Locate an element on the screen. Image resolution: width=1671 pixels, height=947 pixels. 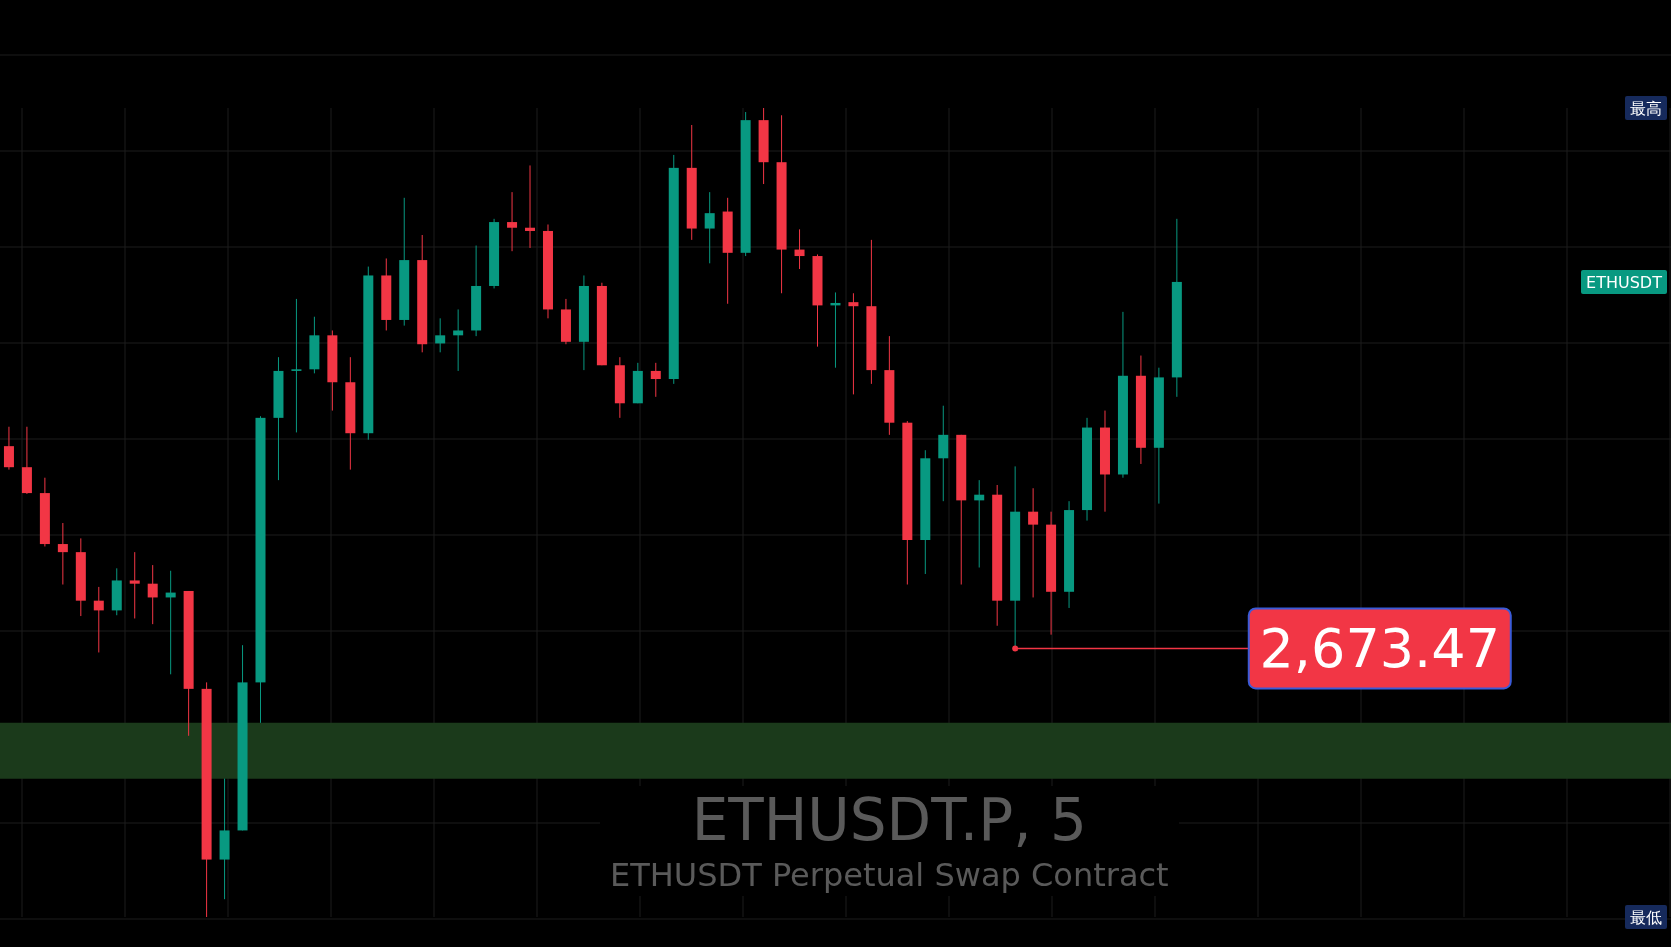
annotation: 最低 is located at coordinates (1646, 917).